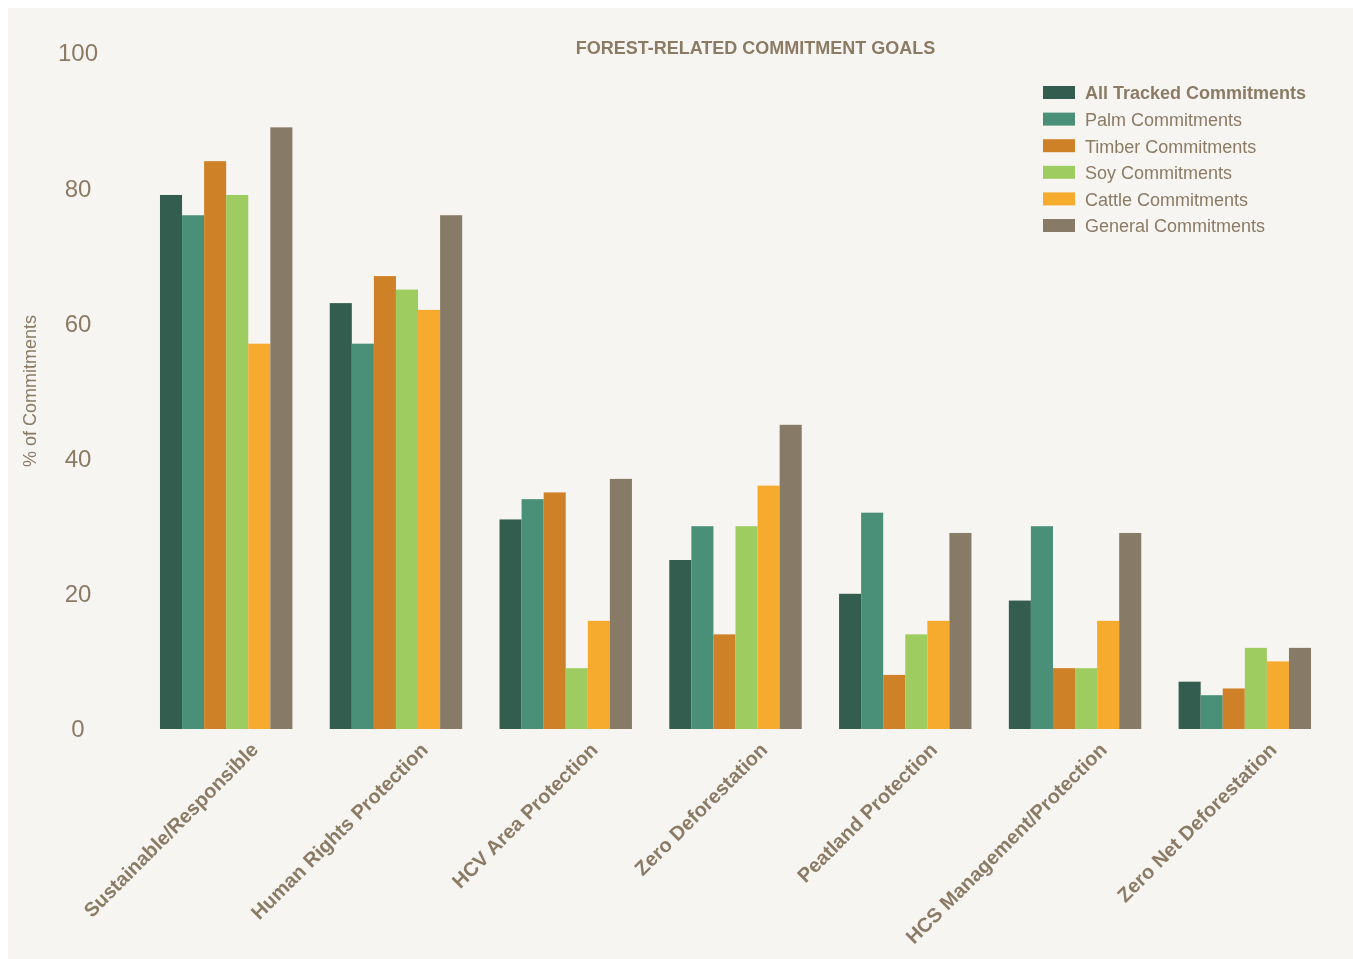 This screenshot has width=1353, height=959. I want to click on legend-label: Soy Commitments, so click(1159, 173).